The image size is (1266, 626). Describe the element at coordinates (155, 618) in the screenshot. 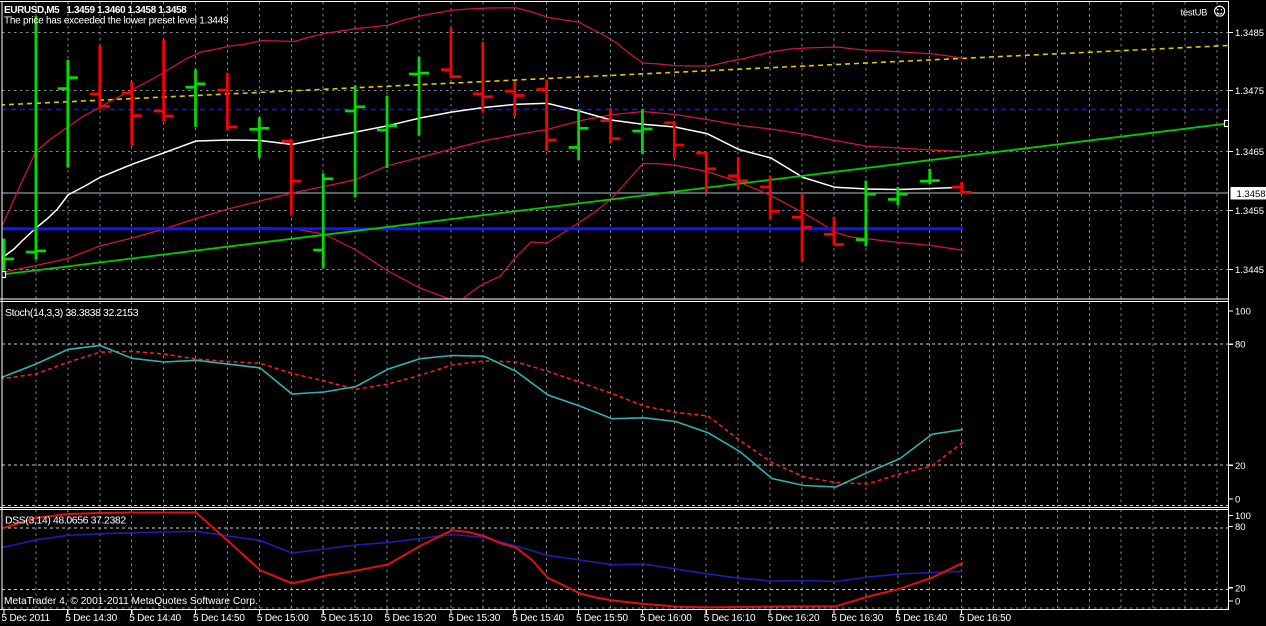

I see `svg-text: 5 Dec 14:40` at that location.